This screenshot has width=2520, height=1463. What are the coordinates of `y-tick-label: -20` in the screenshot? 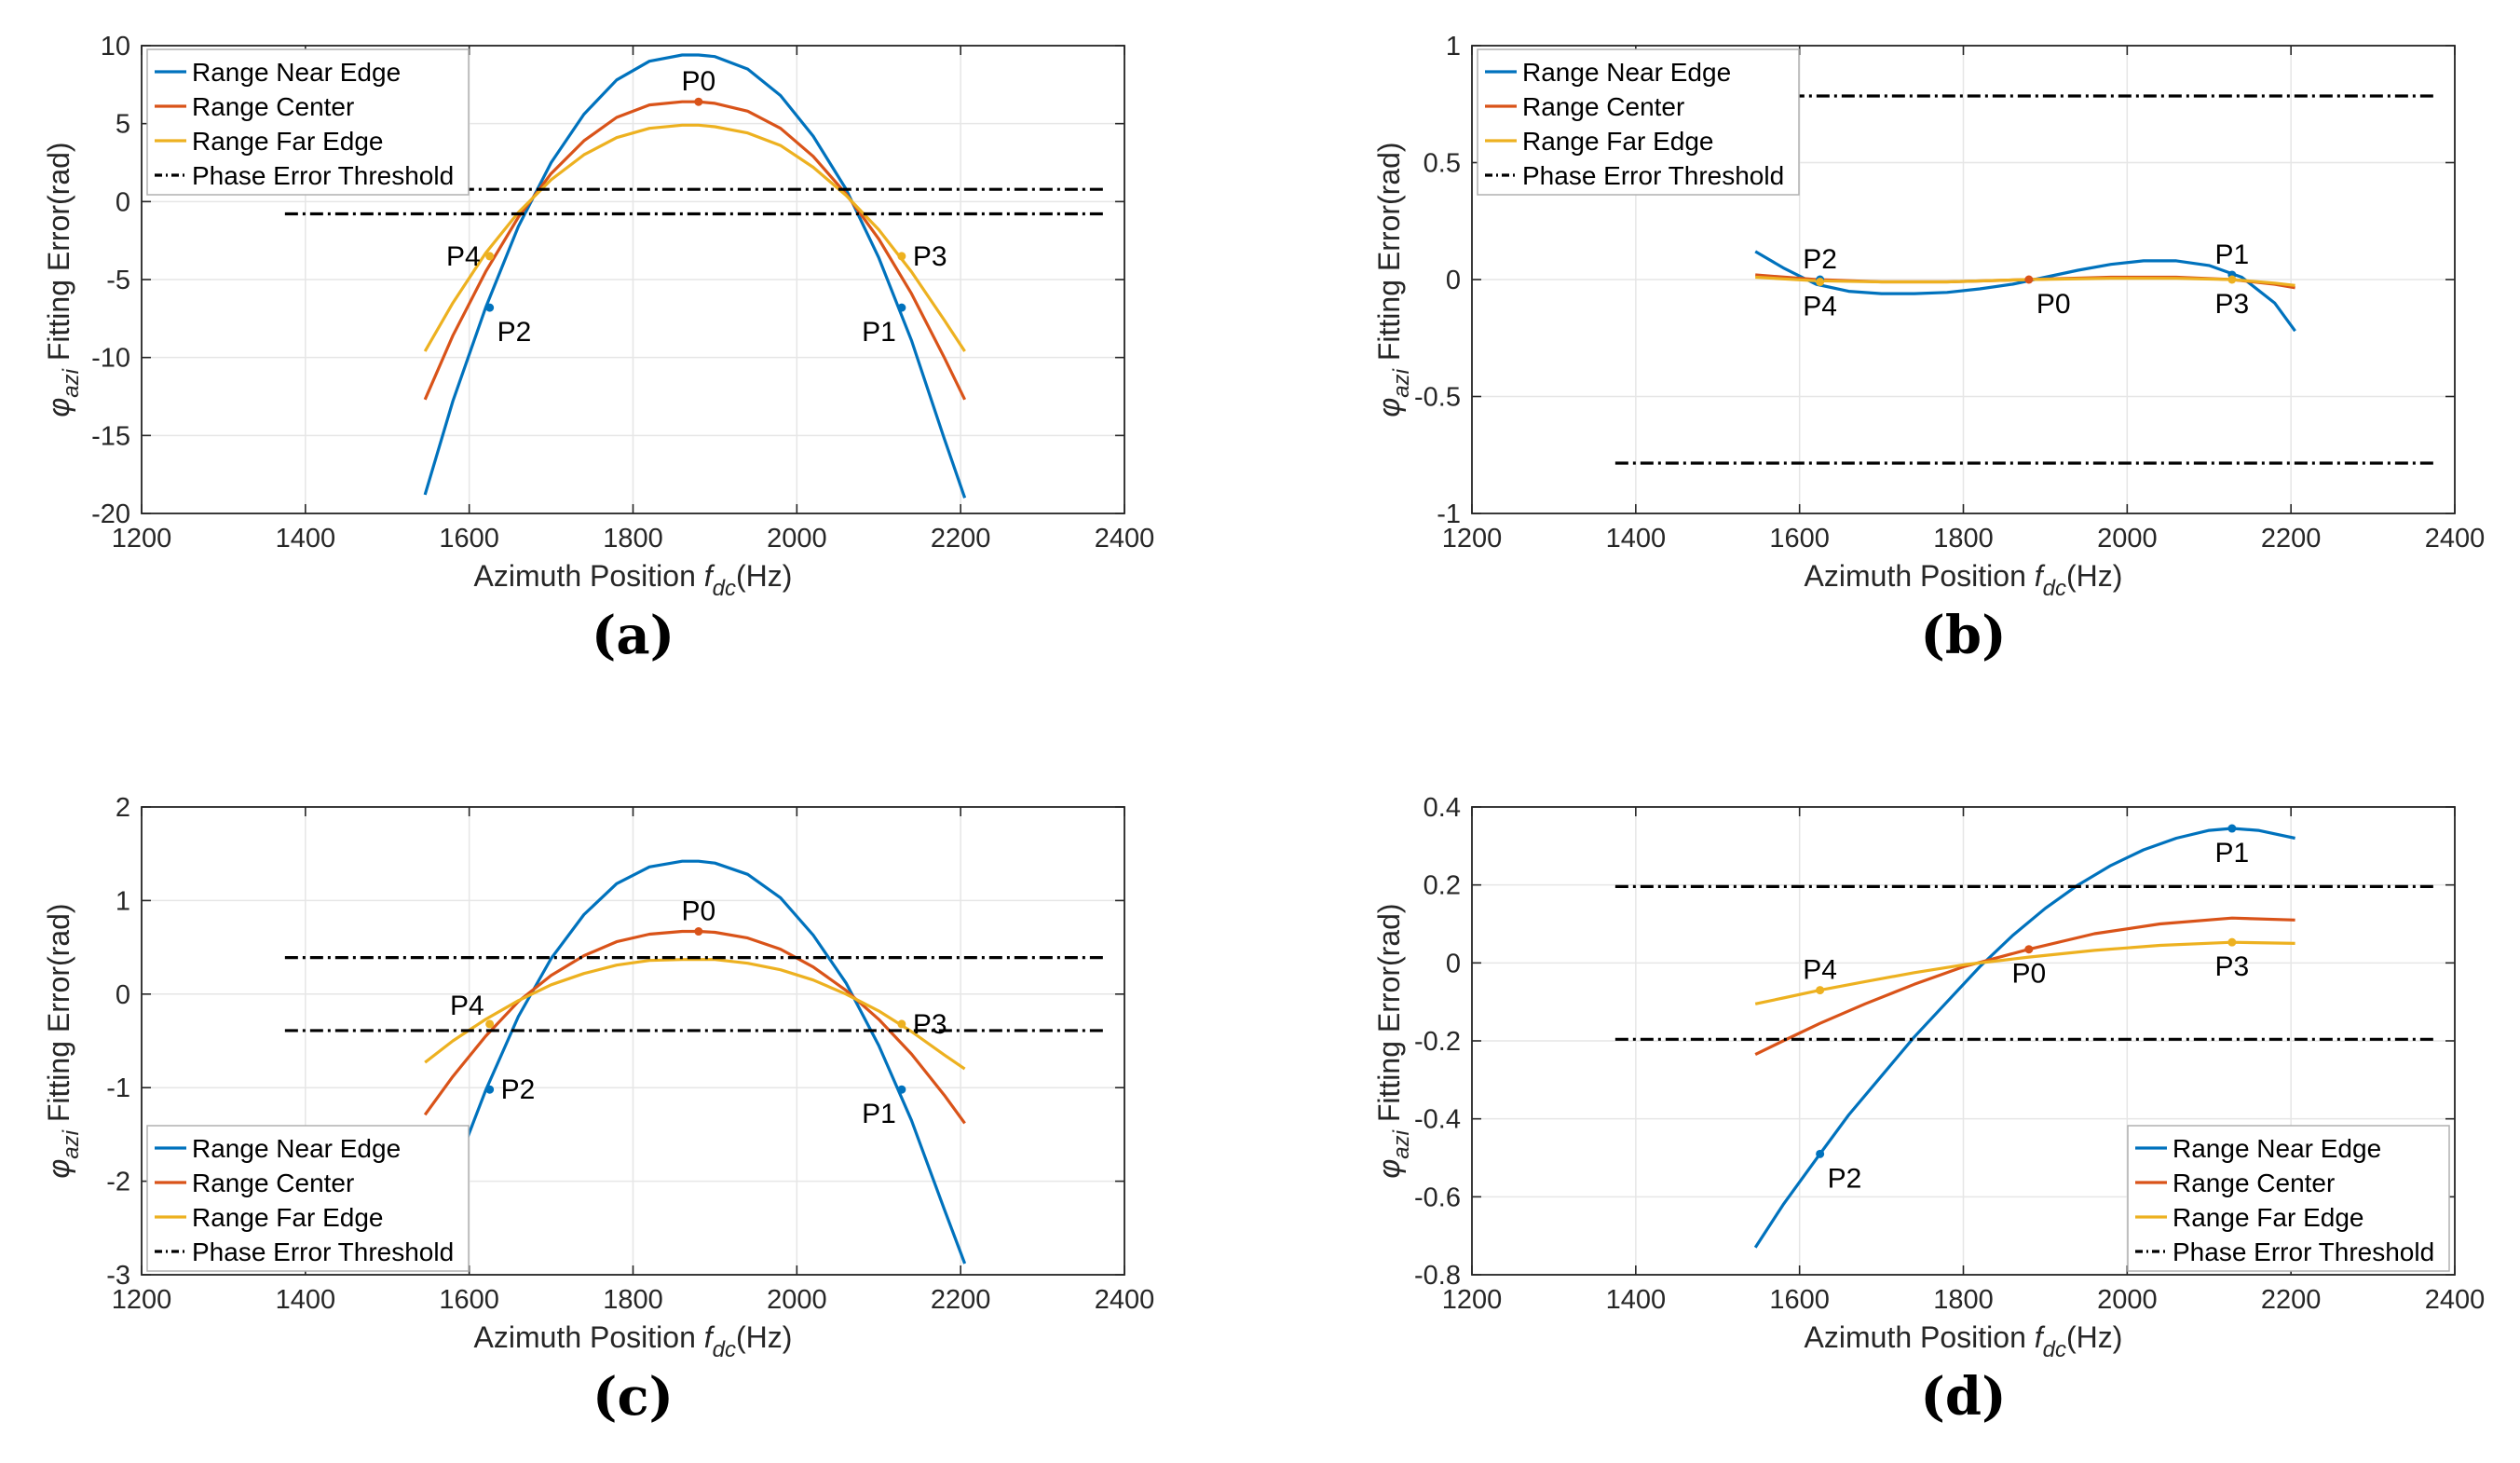 It's located at (110, 514).